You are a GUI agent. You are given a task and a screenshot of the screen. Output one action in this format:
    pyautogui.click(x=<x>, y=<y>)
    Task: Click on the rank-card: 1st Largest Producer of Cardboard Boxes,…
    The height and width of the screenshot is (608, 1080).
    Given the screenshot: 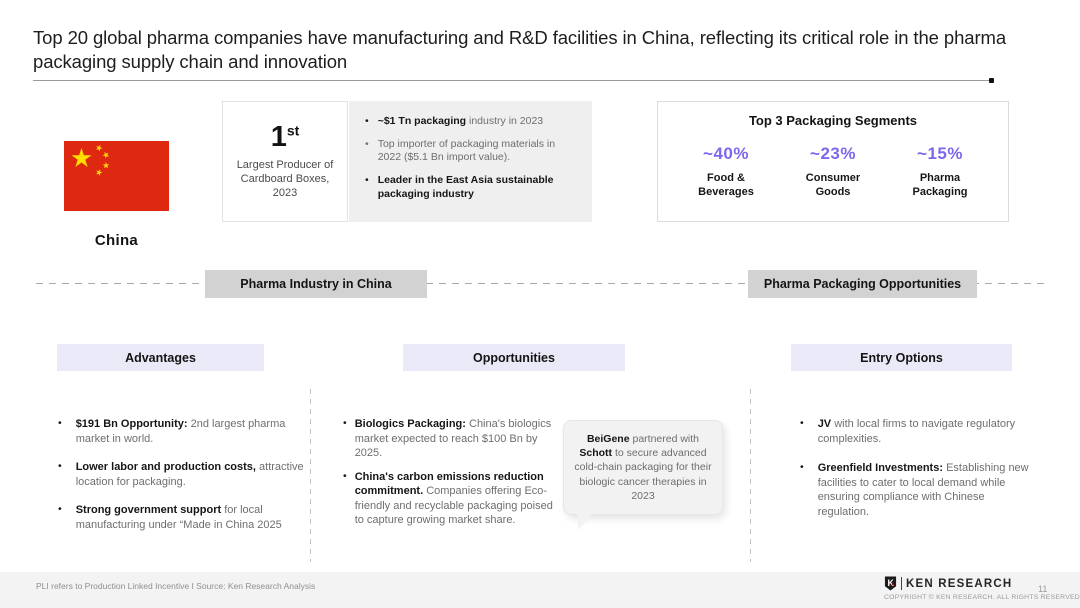 What is the action you would take?
    pyautogui.click(x=285, y=161)
    